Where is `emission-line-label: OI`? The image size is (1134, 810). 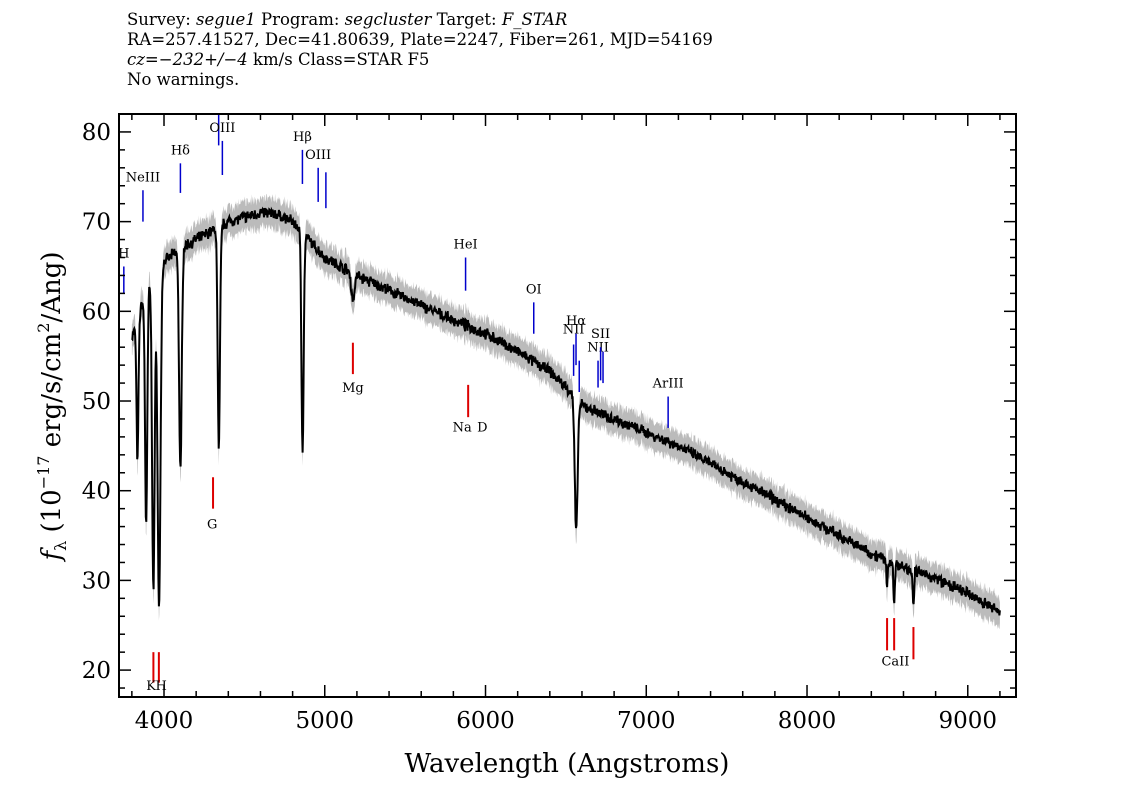 emission-line-label: OI is located at coordinates (534, 289).